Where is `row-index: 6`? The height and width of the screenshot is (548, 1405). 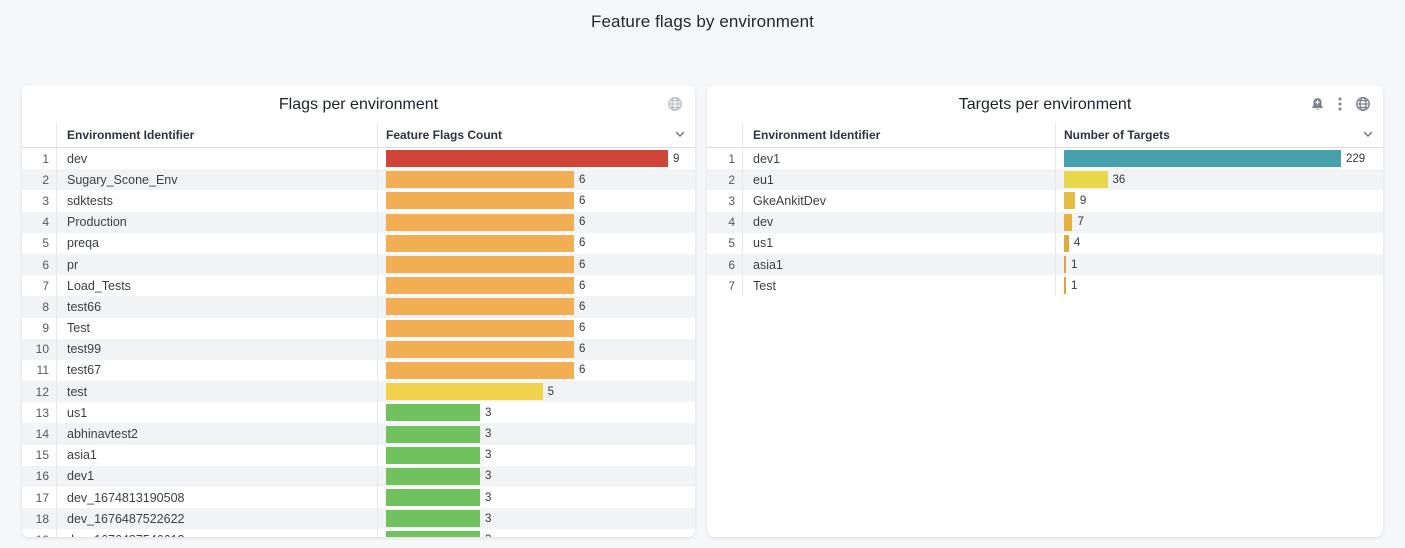
row-index: 6 is located at coordinates (45, 264).